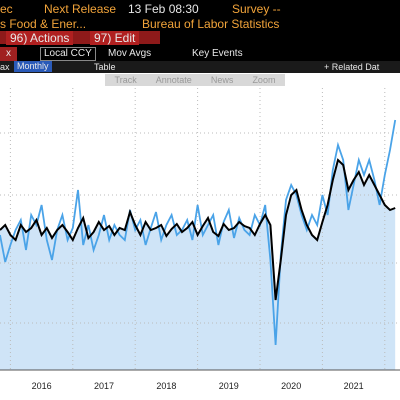 Image resolution: width=400 pixels, height=400 pixels. Describe the element at coordinates (217, 53) in the screenshot. I see `key-events: Key Events` at that location.